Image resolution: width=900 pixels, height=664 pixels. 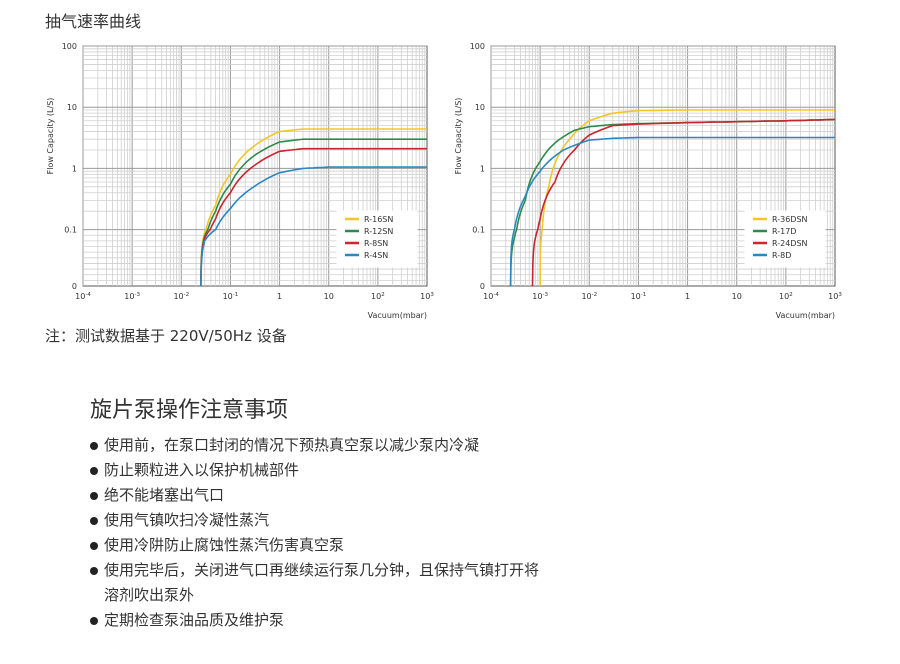 I want to click on series-line-r-36dsn, so click(x=687, y=198).